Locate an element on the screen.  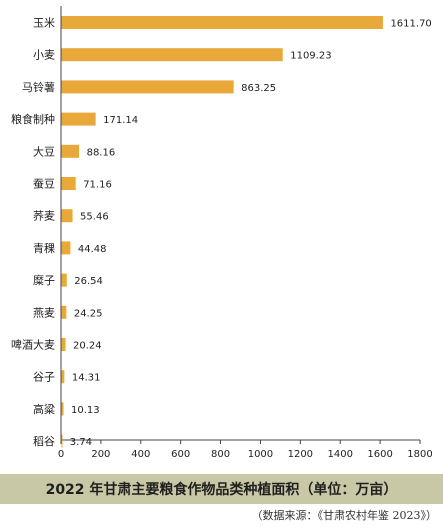
data-label: 88.16 is located at coordinates (101, 152).